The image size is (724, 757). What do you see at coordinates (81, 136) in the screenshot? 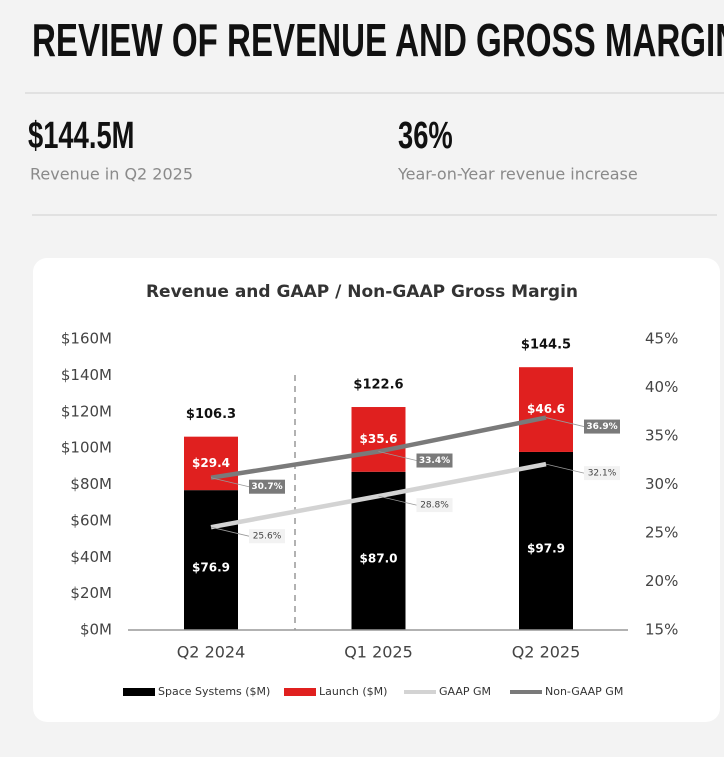
I see `stat-value: $144.5M` at bounding box center [81, 136].